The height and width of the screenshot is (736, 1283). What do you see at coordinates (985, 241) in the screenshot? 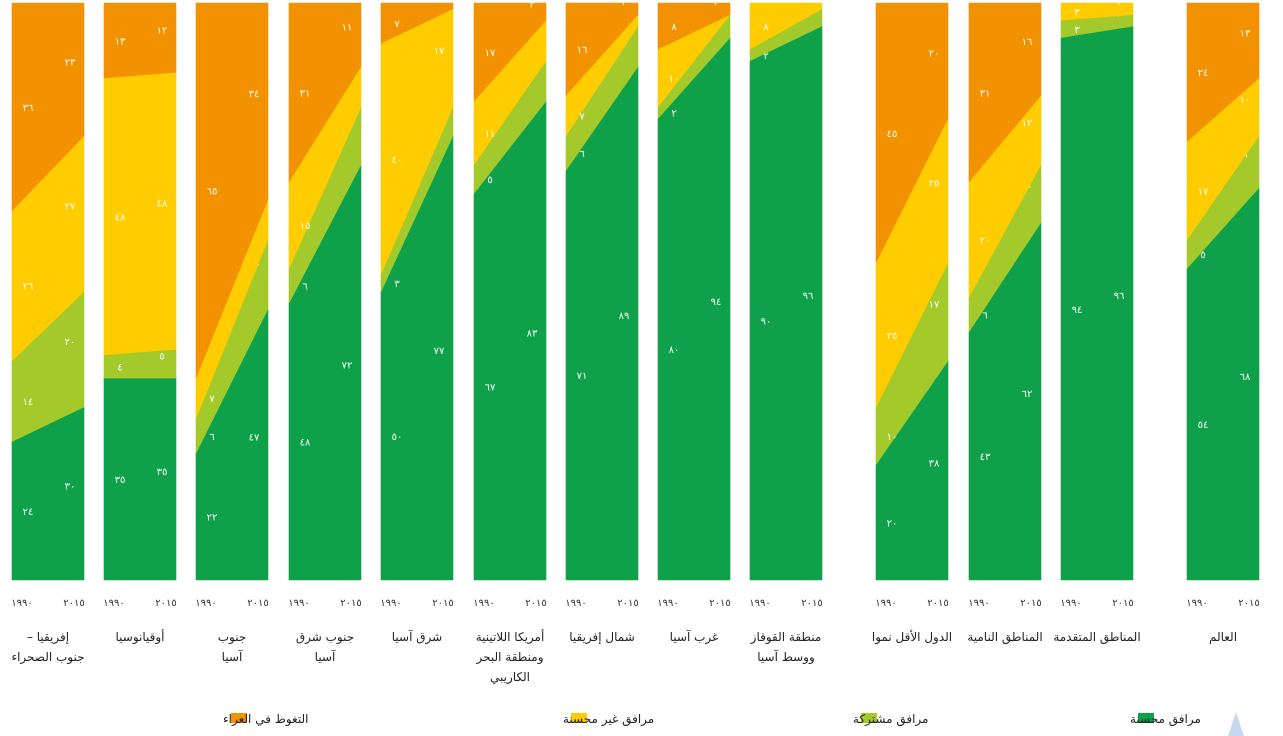
I see `label-1990-unimproved-2: ٢٠` at bounding box center [985, 241].